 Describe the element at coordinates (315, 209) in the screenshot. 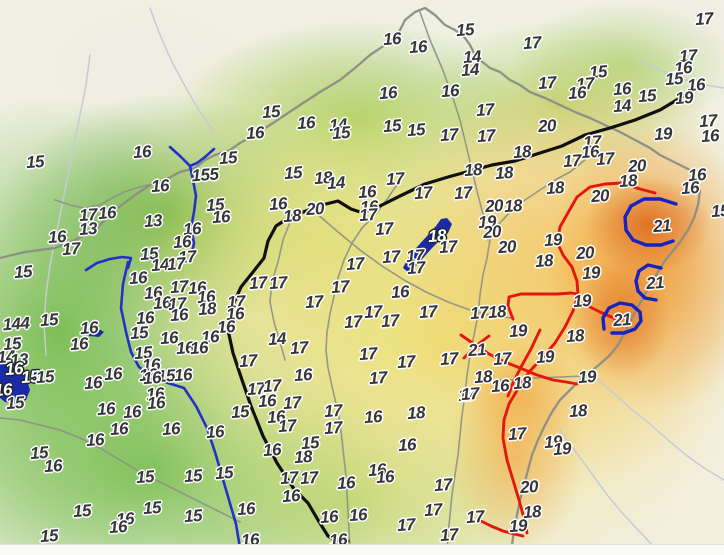

I see `temp-label: 20` at that location.